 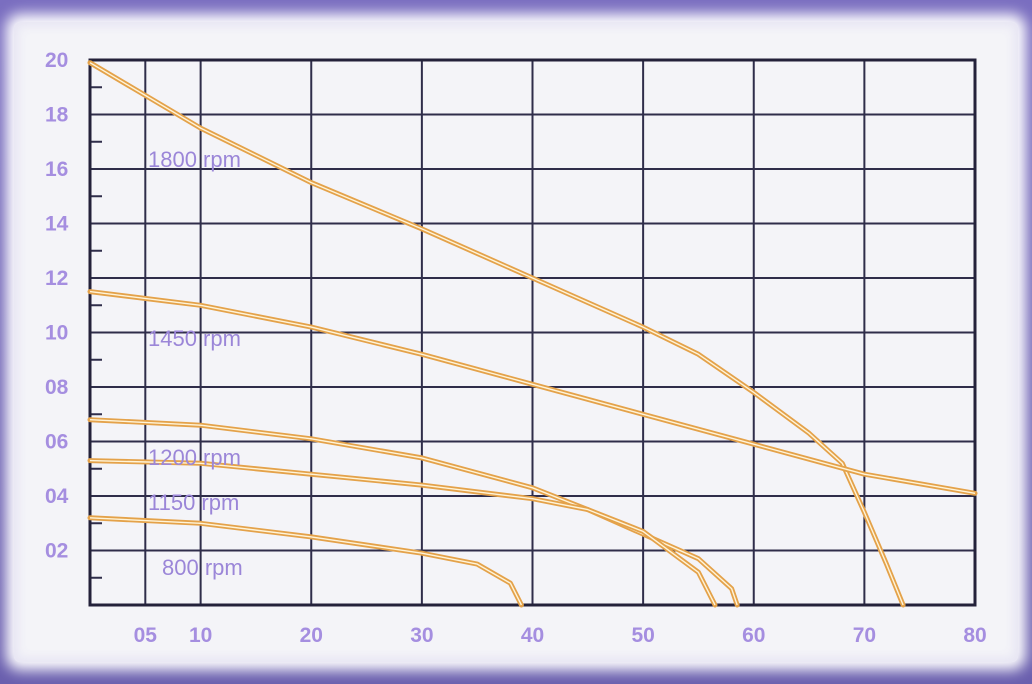 I want to click on series-line-800-rpm, so click(x=305, y=561).